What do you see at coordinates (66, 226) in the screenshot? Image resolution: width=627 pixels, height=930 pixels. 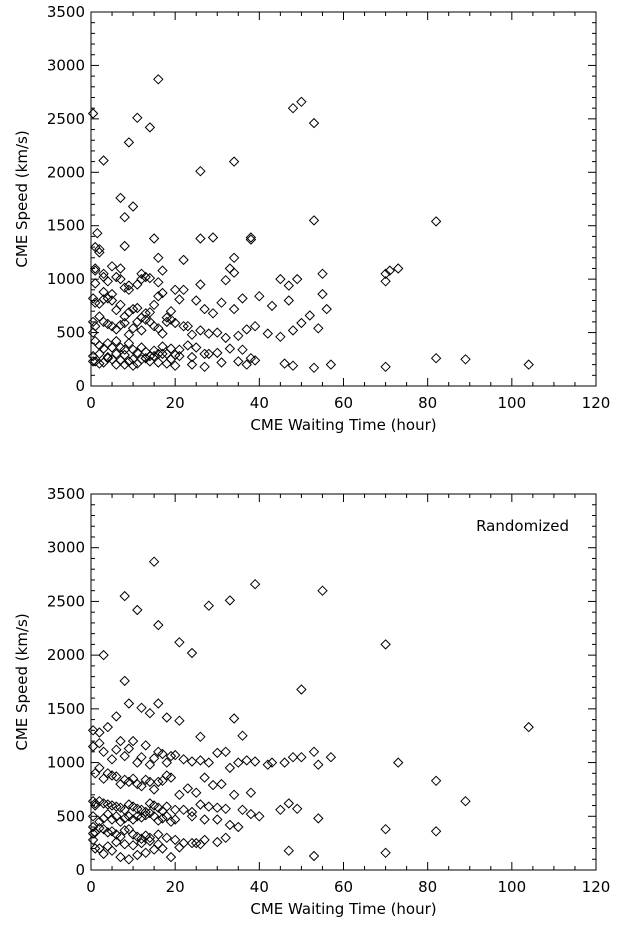 I see `y-tick-label: 1500` at bounding box center [66, 226].